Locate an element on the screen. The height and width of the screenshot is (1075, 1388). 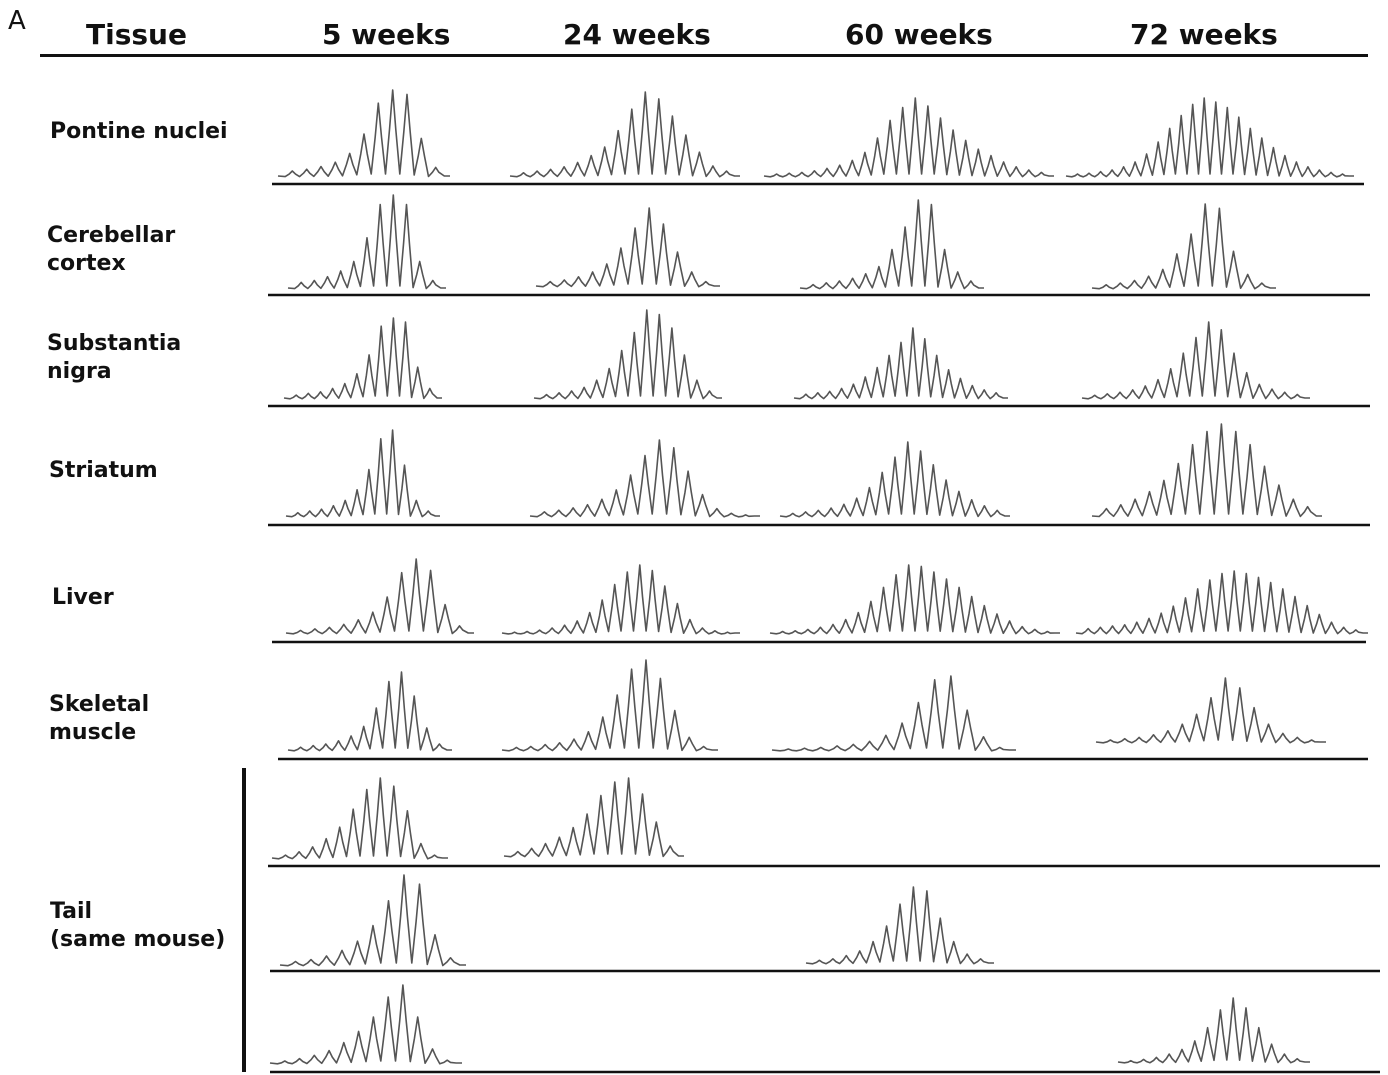
row-label-line1: Tail is located at coordinates (71, 911).